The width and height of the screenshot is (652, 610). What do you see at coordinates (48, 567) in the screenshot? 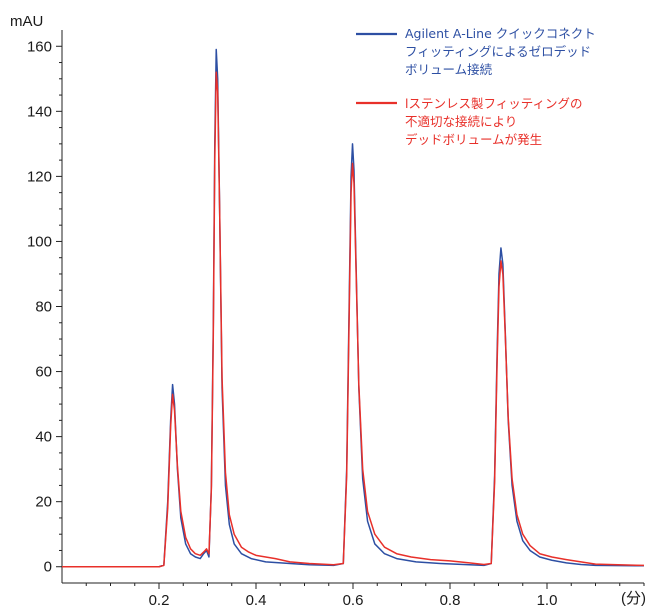
I see `y-tick-label: 0` at bounding box center [48, 567].